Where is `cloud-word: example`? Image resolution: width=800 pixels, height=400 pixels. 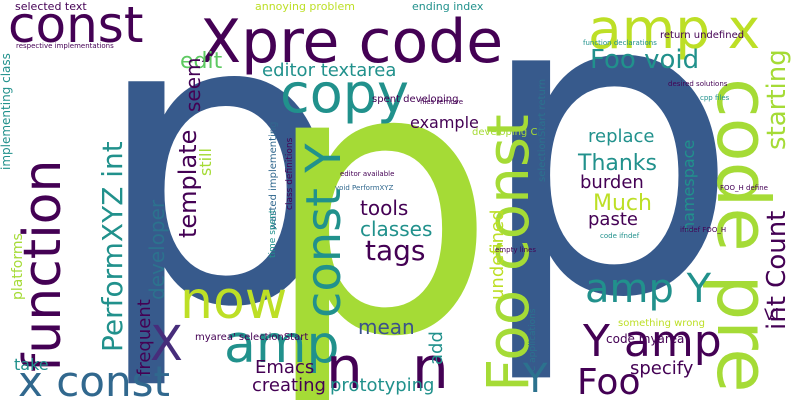 cloud-word: example is located at coordinates (444, 122).